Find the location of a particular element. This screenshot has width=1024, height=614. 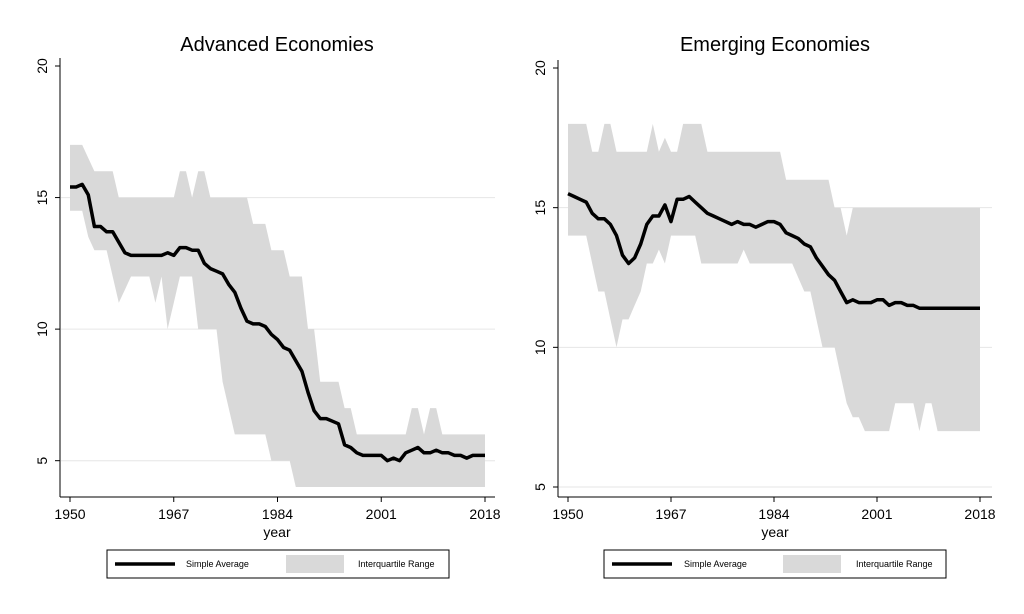

legend-label-iqr-emerging: Interquartile Range is located at coordinates (894, 564).